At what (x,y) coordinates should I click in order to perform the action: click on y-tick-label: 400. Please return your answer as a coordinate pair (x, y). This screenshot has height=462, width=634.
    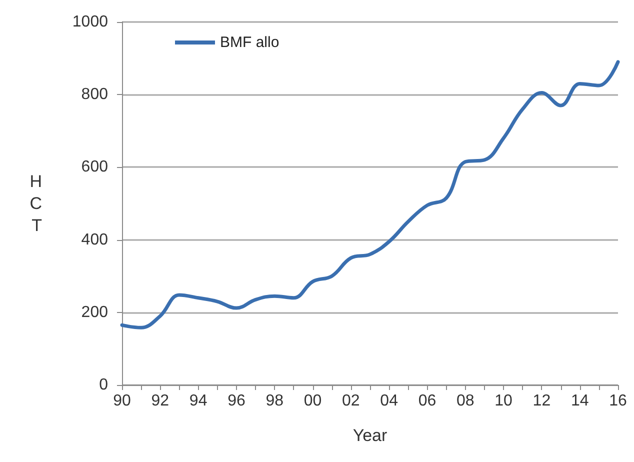
    Looking at the image, I should click on (94, 239).